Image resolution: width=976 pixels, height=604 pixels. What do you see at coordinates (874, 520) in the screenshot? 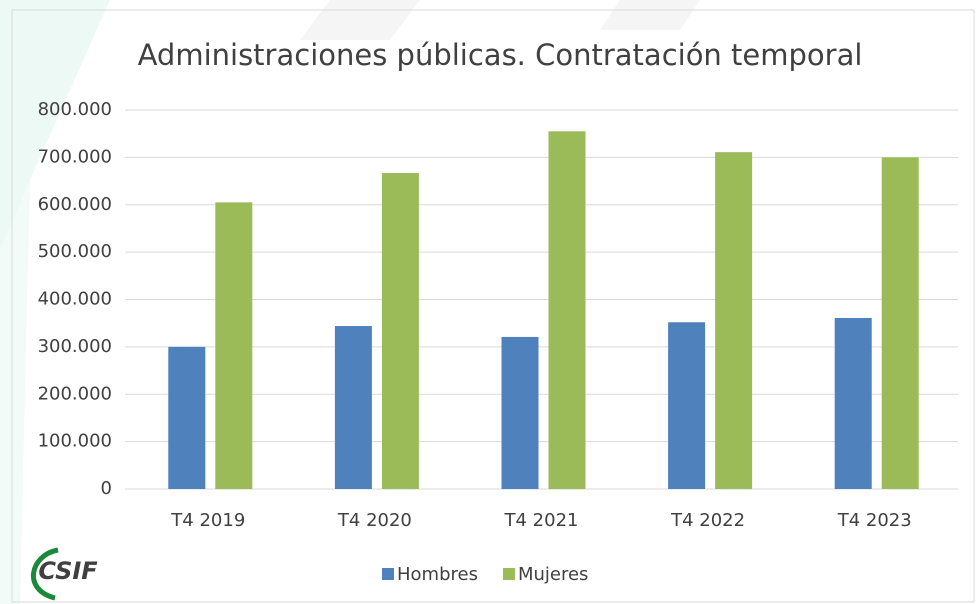
I see `x-tick-label: T4 2023` at bounding box center [874, 520].